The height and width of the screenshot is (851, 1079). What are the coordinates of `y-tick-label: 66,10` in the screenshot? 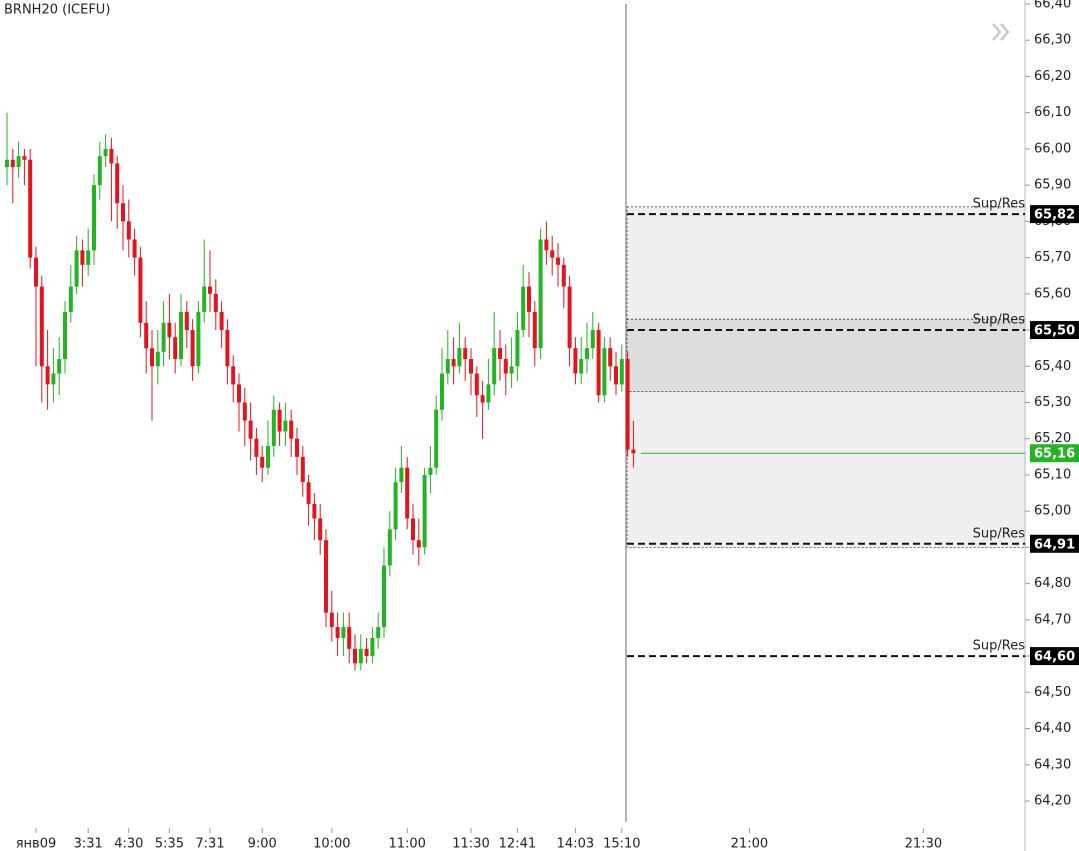 It's located at (1052, 112).